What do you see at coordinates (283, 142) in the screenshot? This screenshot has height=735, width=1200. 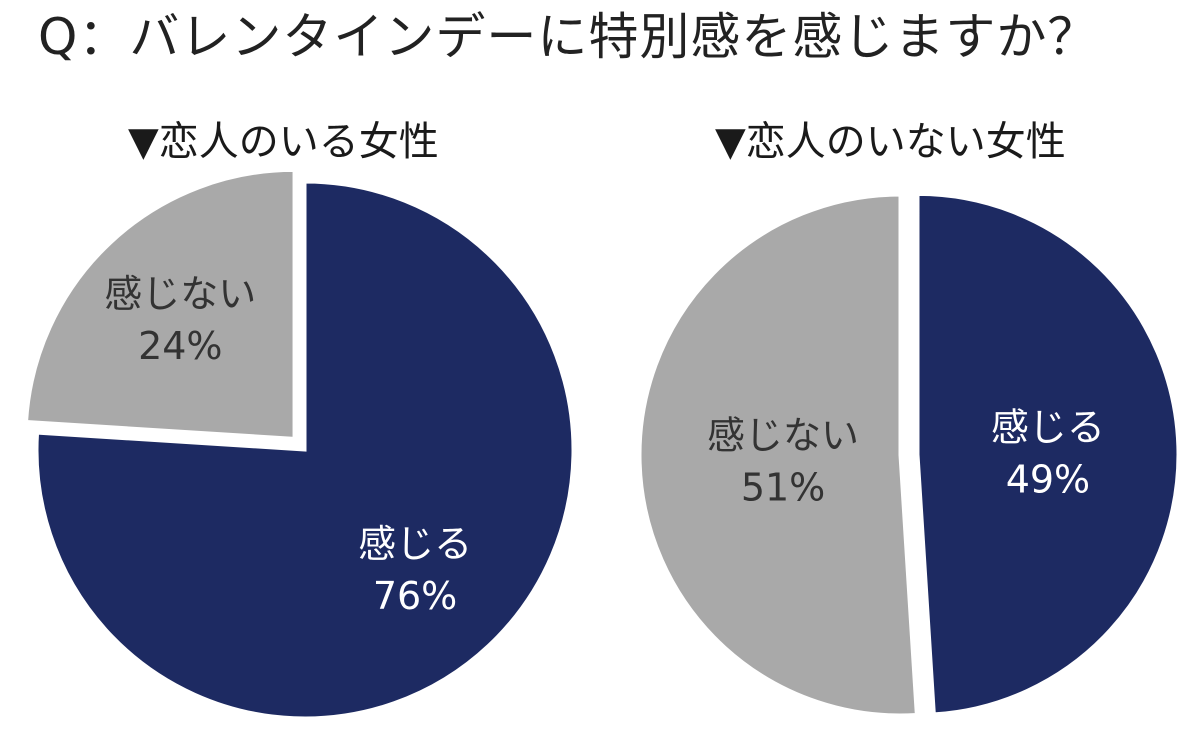 I see `chart-title-partnered: ▼恋人のいる女性` at bounding box center [283, 142].